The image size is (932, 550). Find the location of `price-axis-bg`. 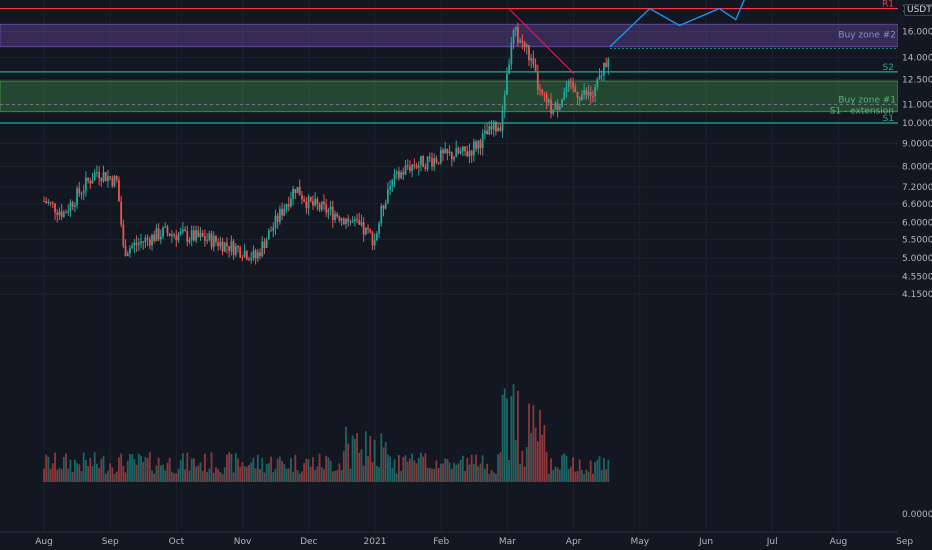

price-axis-bg is located at coordinates (915, 275).